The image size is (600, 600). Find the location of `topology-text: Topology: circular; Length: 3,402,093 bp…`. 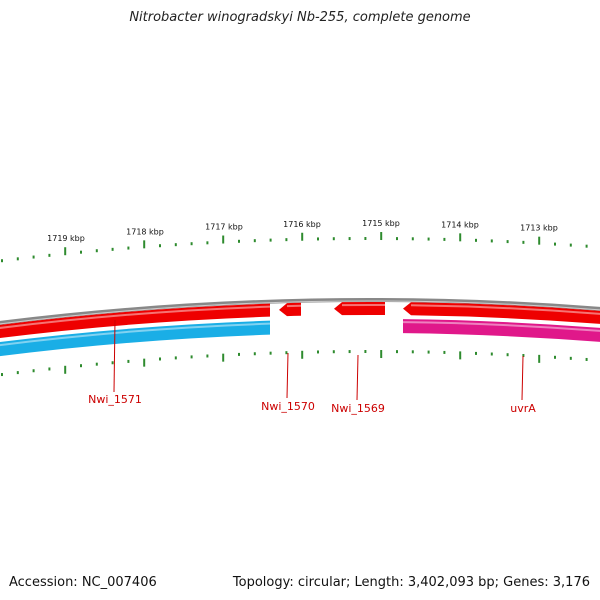

topology-text: Topology: circular; Length: 3,402,093 bp… is located at coordinates (411, 582).